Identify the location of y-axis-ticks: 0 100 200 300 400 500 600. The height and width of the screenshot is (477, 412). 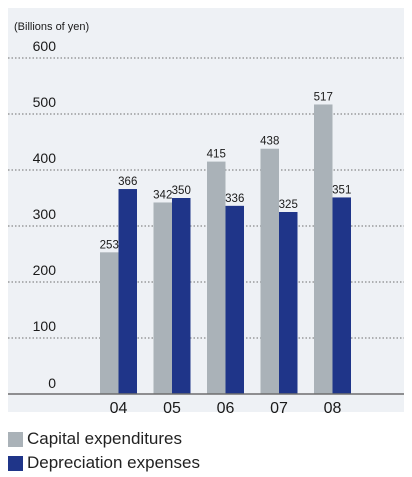
(45, 214).